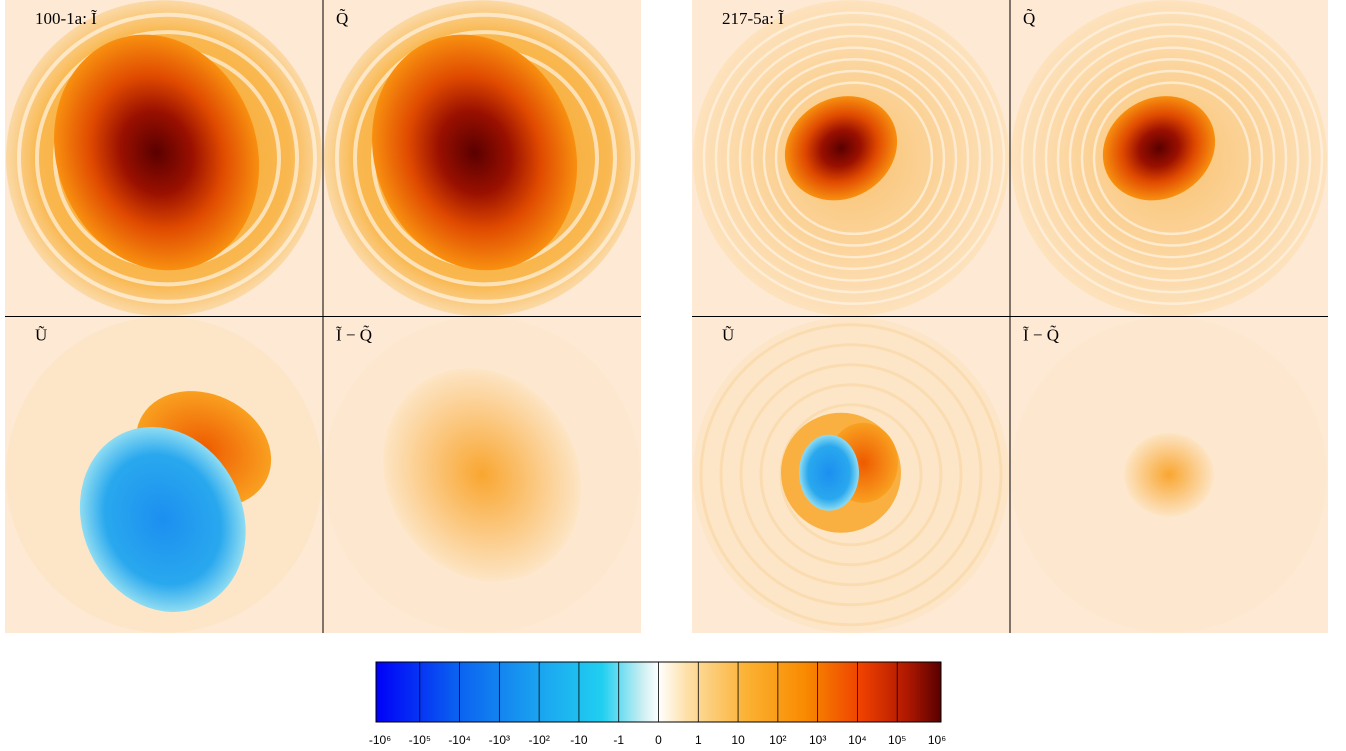  What do you see at coordinates (66, 18) in the screenshot?
I see `panel-label: 100-1a: Ĩ` at bounding box center [66, 18].